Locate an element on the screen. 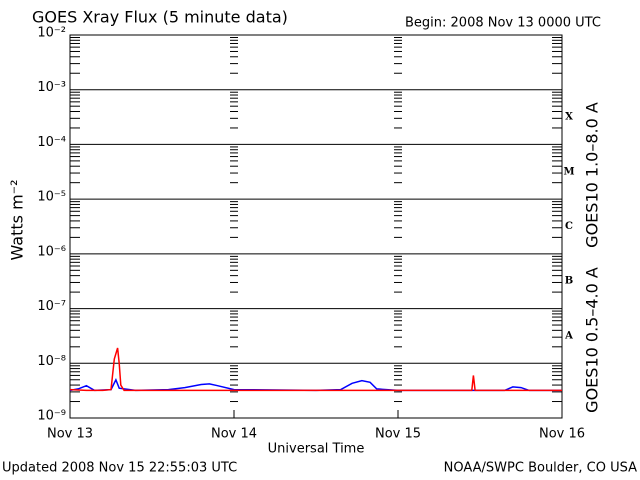 Image resolution: width=640 pixels, height=480 pixels. flare-class-label: X is located at coordinates (569, 117).